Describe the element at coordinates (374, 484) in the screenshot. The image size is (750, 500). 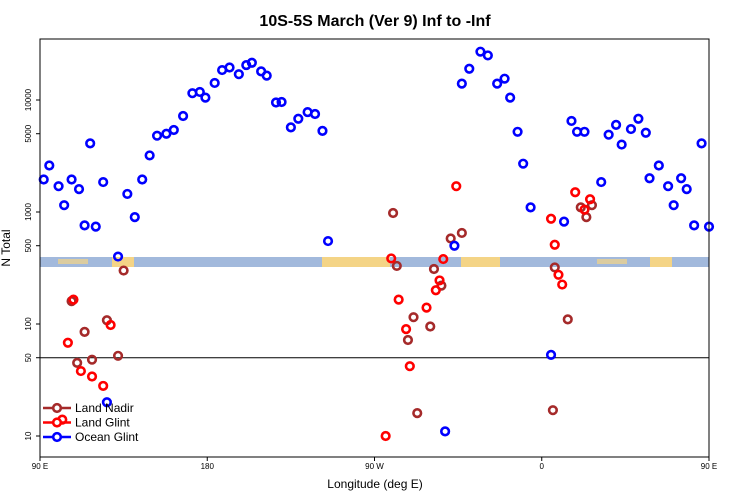
I see `x-axis-label: Longitude (deg E)` at that location.